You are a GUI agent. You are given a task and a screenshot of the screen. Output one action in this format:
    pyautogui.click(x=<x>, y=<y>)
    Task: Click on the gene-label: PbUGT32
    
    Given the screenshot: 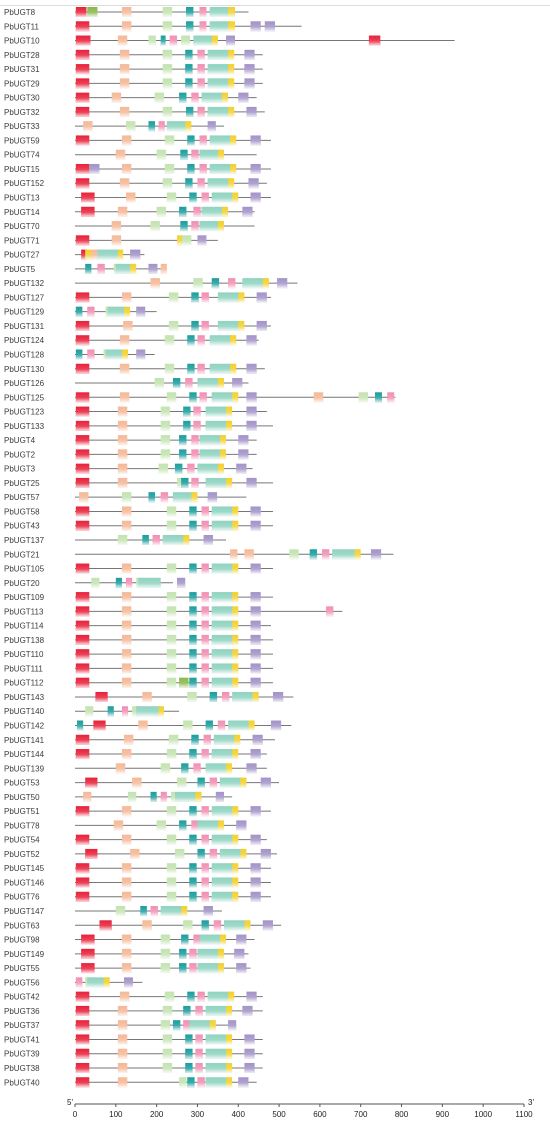 What is the action you would take?
    pyautogui.click(x=22, y=112)
    